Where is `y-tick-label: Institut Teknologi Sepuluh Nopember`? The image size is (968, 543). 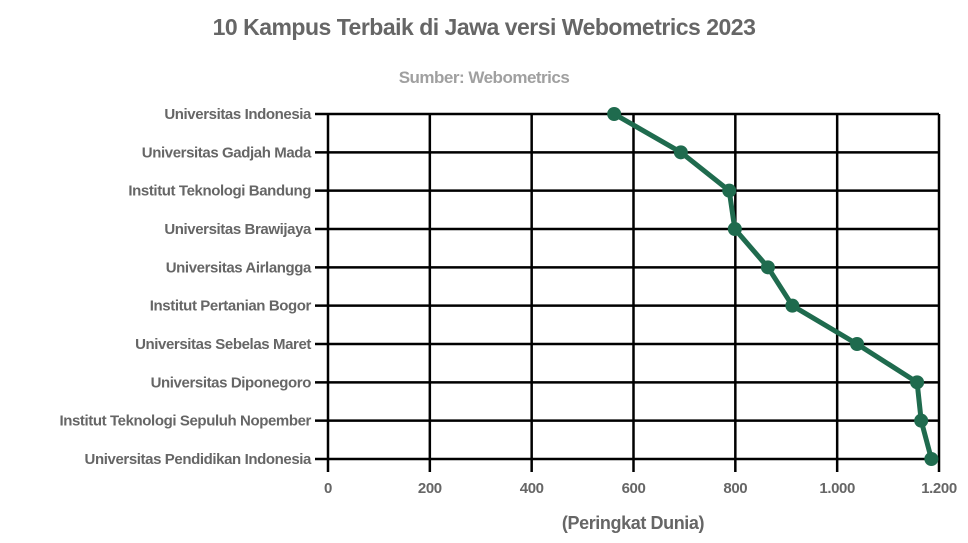 y-tick-label: Institut Teknologi Sepuluh Nopember is located at coordinates (185, 421).